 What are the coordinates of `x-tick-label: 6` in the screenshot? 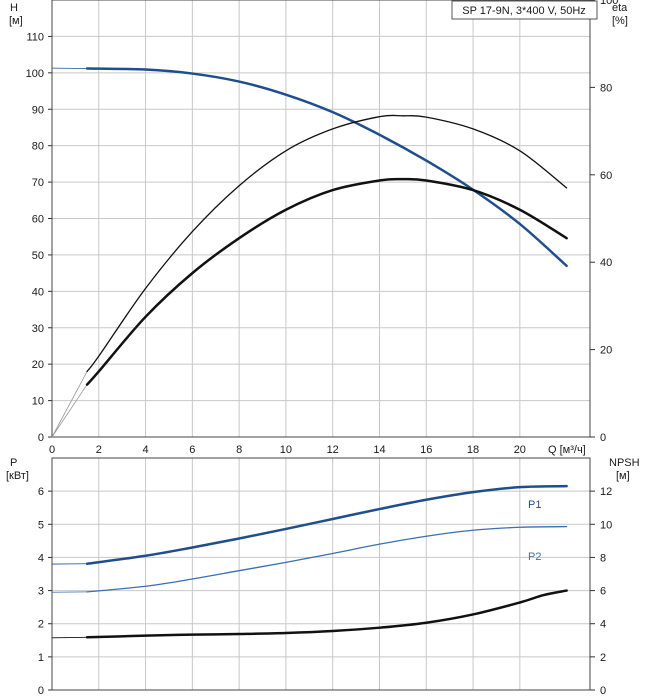 It's located at (192, 450).